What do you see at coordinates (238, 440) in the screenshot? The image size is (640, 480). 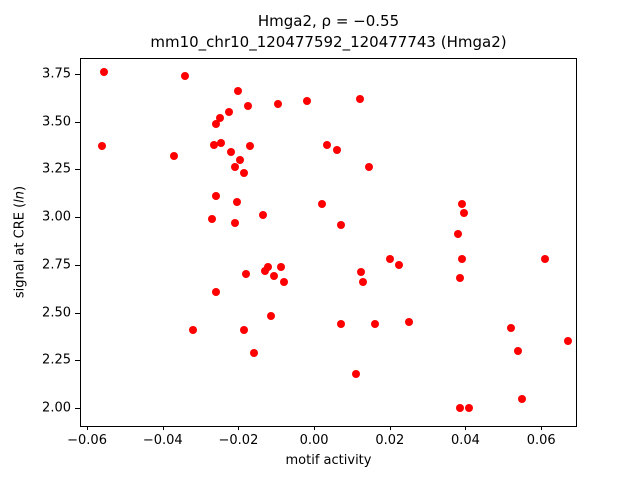 I see `x-tick-label: −0.02` at bounding box center [238, 440].